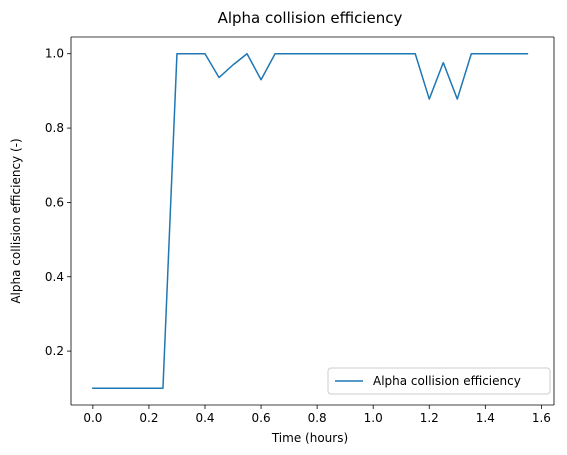  I want to click on legend-label: Alpha collision efficiency, so click(447, 381).